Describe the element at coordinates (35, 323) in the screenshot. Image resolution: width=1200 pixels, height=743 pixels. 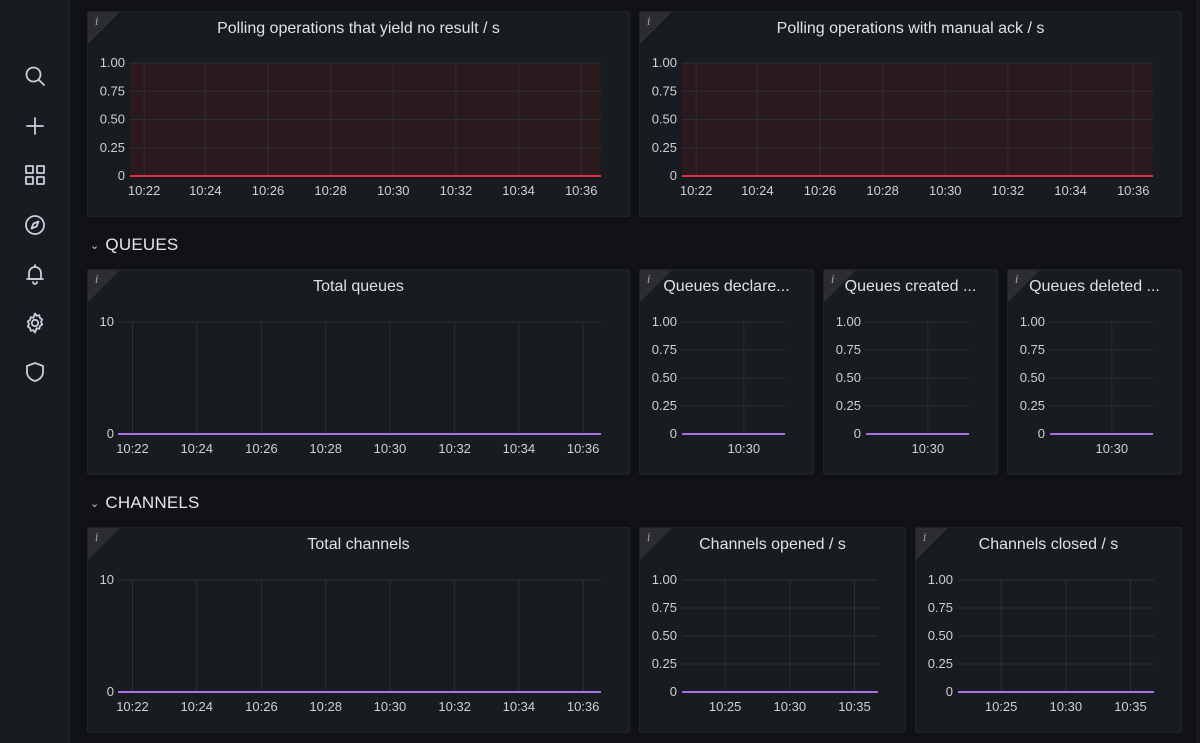
I see `gear-icon` at that location.